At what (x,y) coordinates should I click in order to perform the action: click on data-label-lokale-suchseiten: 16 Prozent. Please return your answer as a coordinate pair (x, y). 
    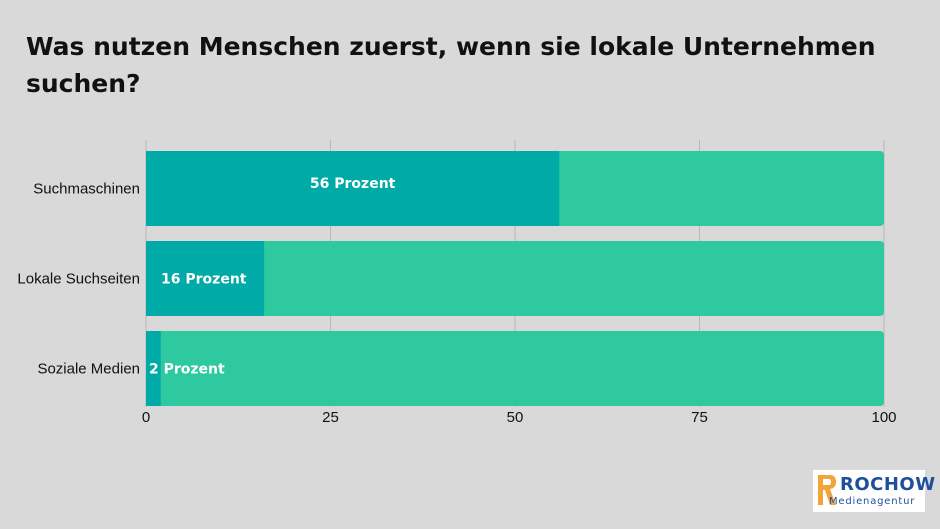
    Looking at the image, I should click on (204, 280).